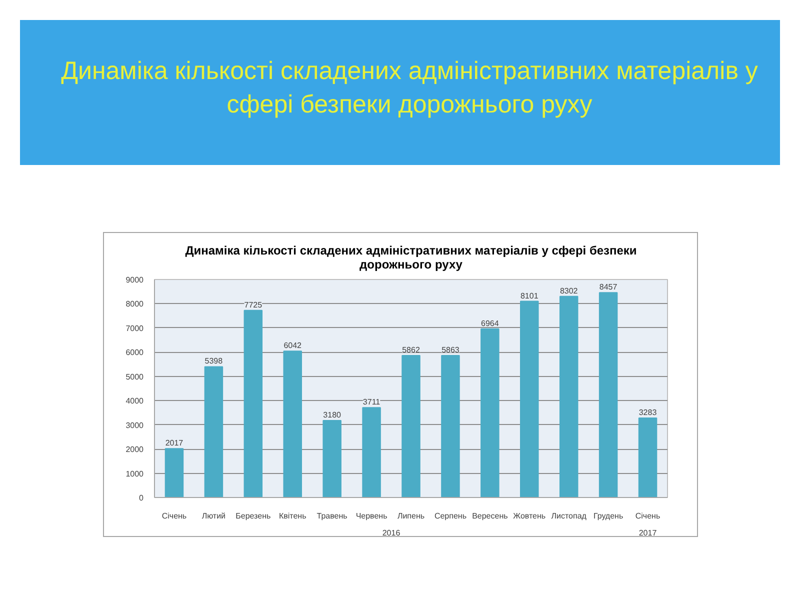 Image resolution: width=800 pixels, height=600 pixels. Describe the element at coordinates (409, 87) in the screenshot. I see `chart-subtitle: Динаміка кількості складених адміністративних матеріалів у сфері безпеки дорожнього руху` at that location.